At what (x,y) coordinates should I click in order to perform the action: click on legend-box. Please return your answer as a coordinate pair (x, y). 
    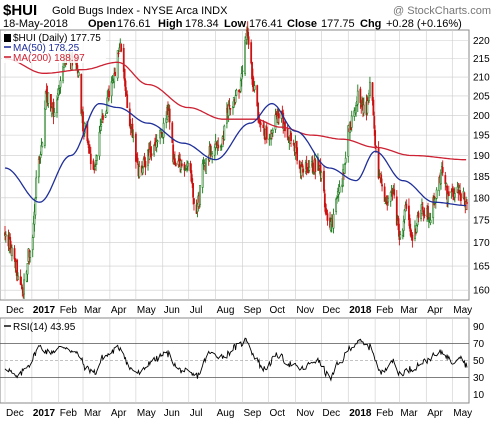
    Looking at the image, I should click on (54, 47).